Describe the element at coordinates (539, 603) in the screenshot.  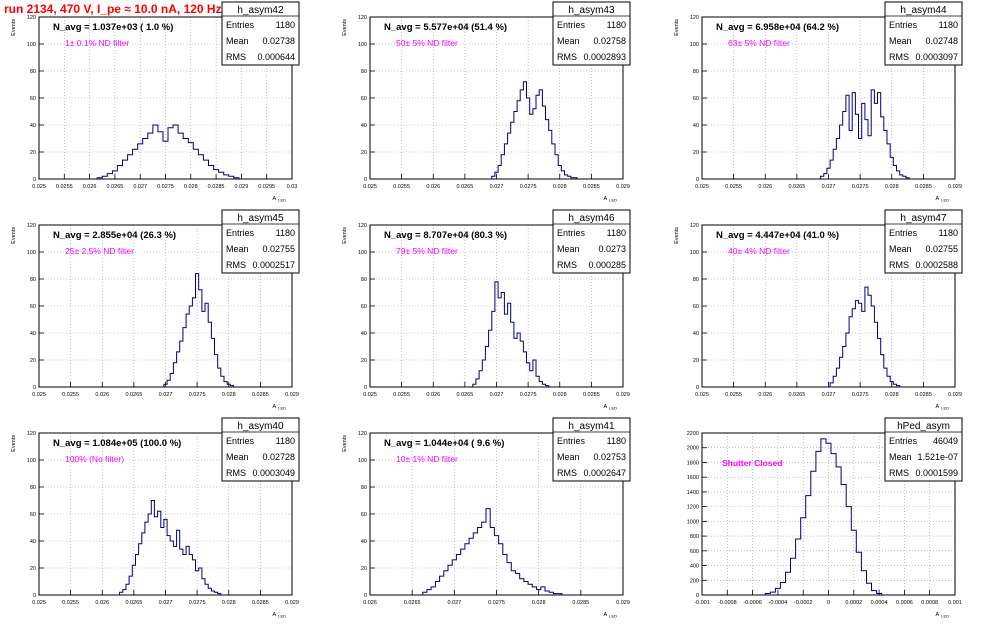
I see `x-tick-label: 0.028` at that location.